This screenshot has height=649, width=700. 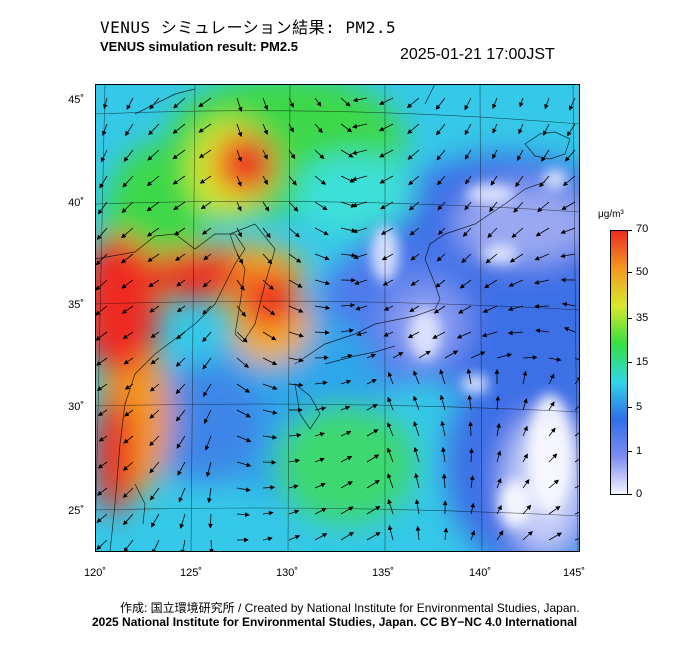 I want to click on lon-label-130: 130˚, so click(x=287, y=573).